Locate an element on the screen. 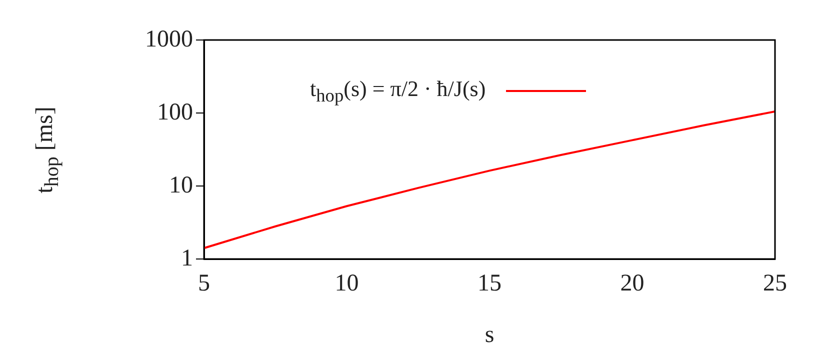 The image size is (830, 354). x-tick-label: 15 is located at coordinates (490, 283).